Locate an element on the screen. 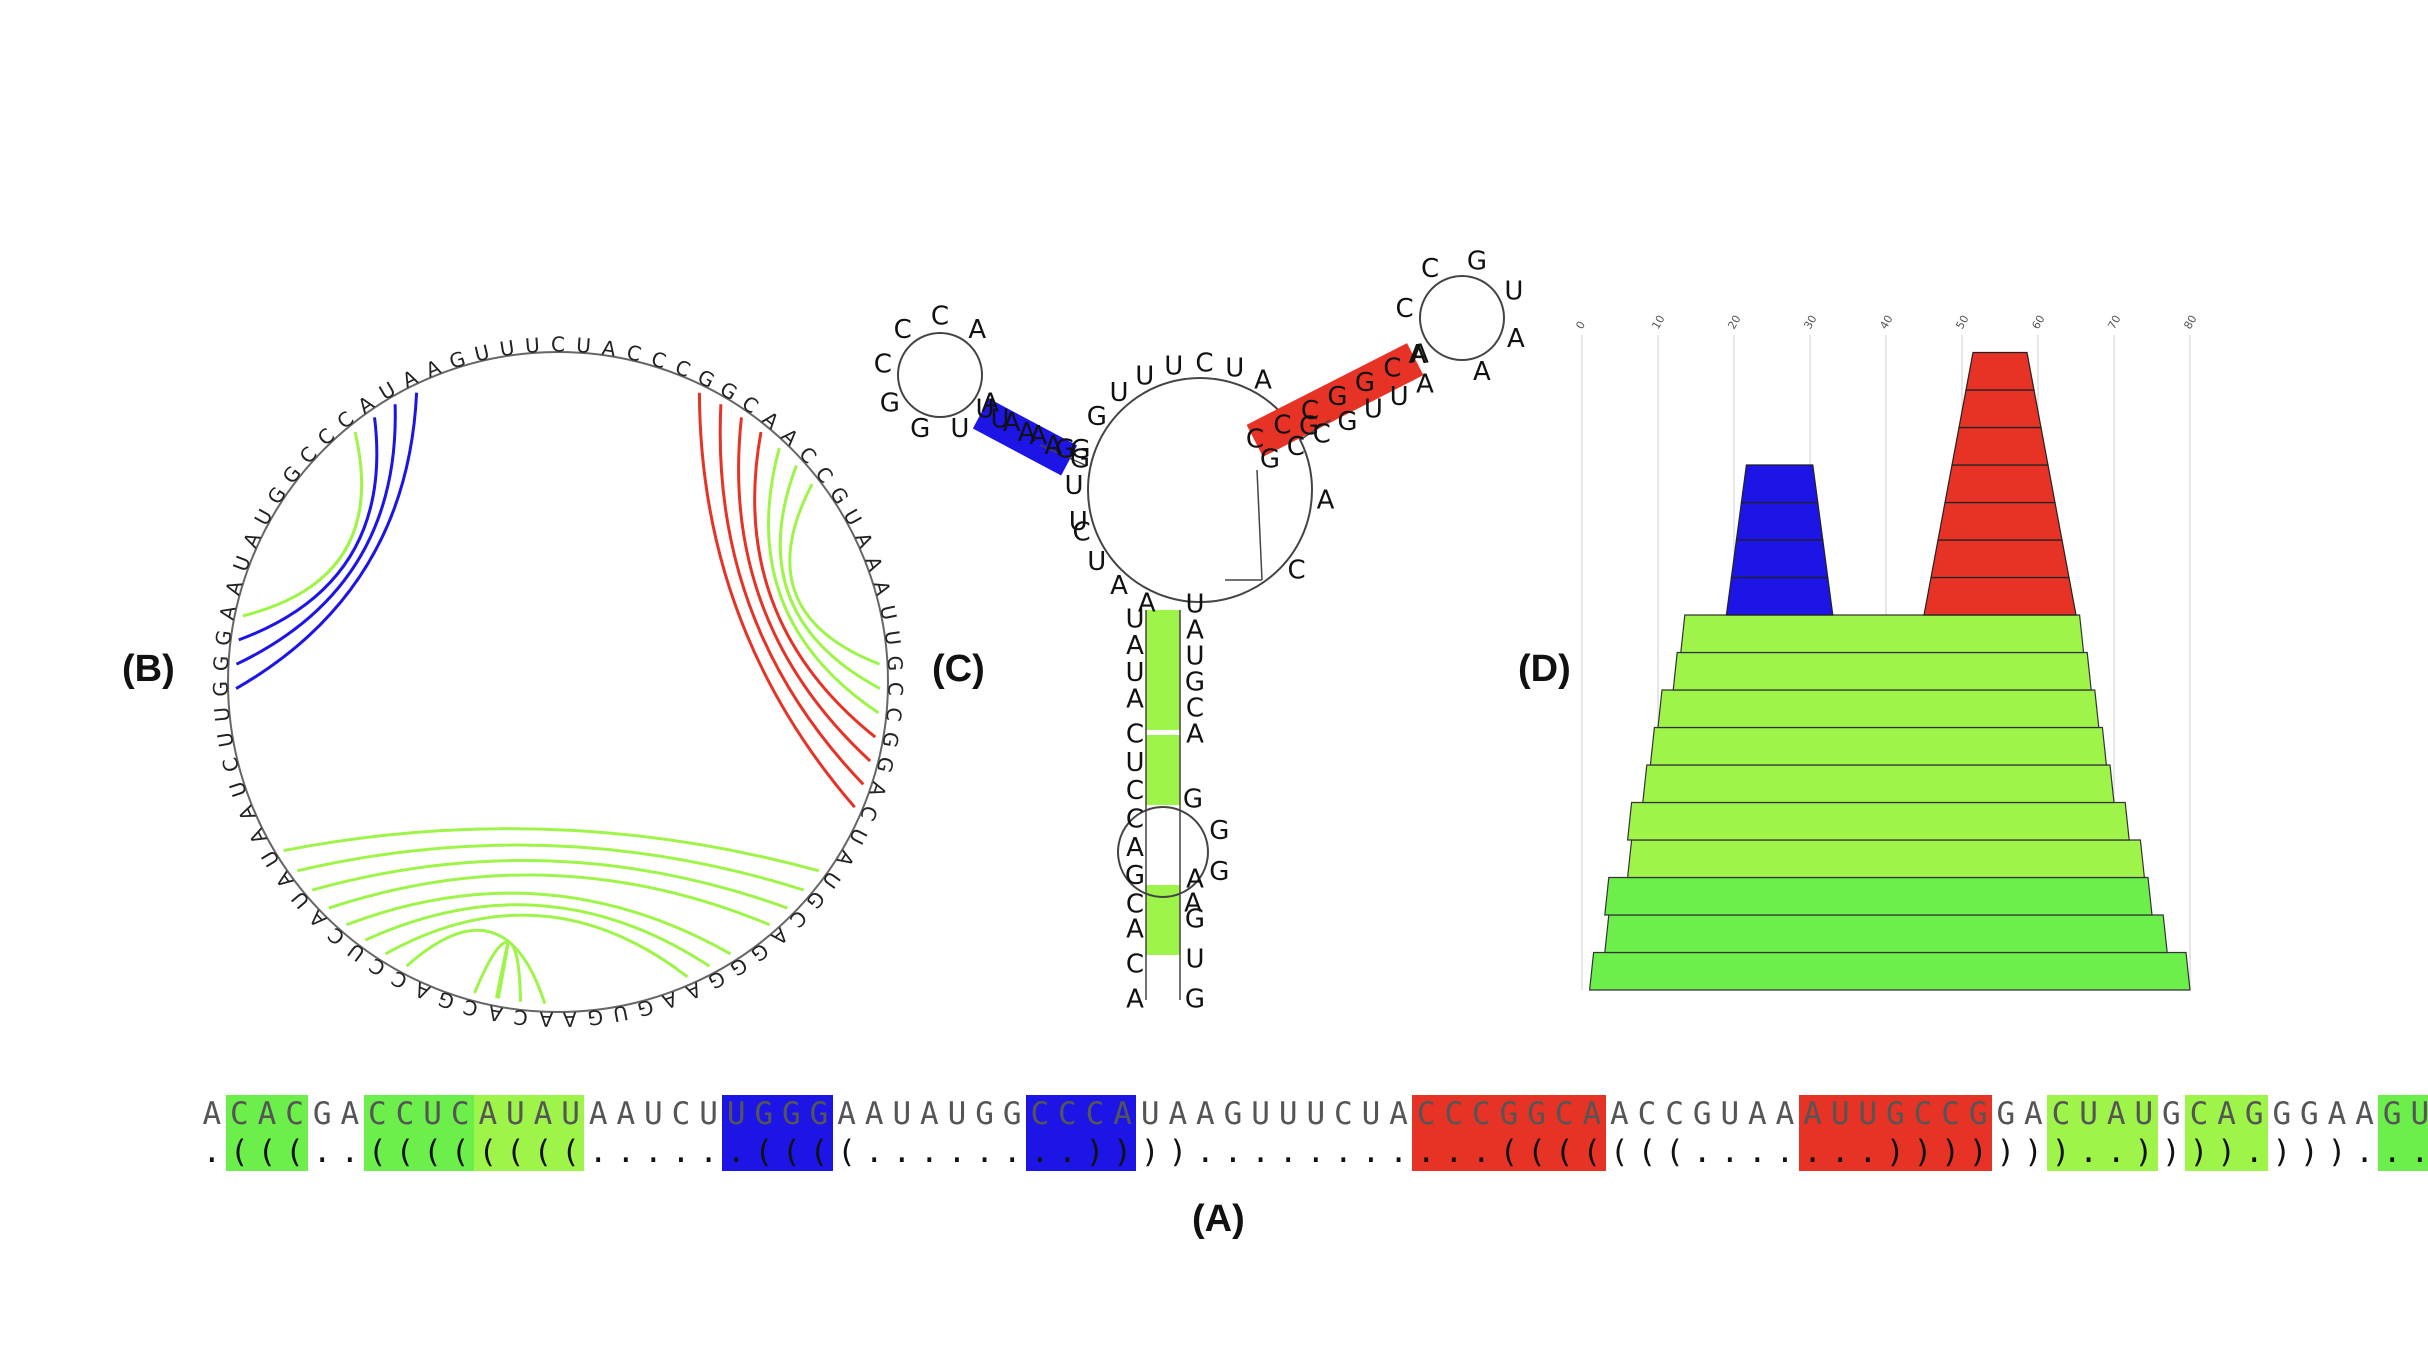 This screenshot has width=2428, height=1366. blue-stem is located at coordinates (1025, 437).